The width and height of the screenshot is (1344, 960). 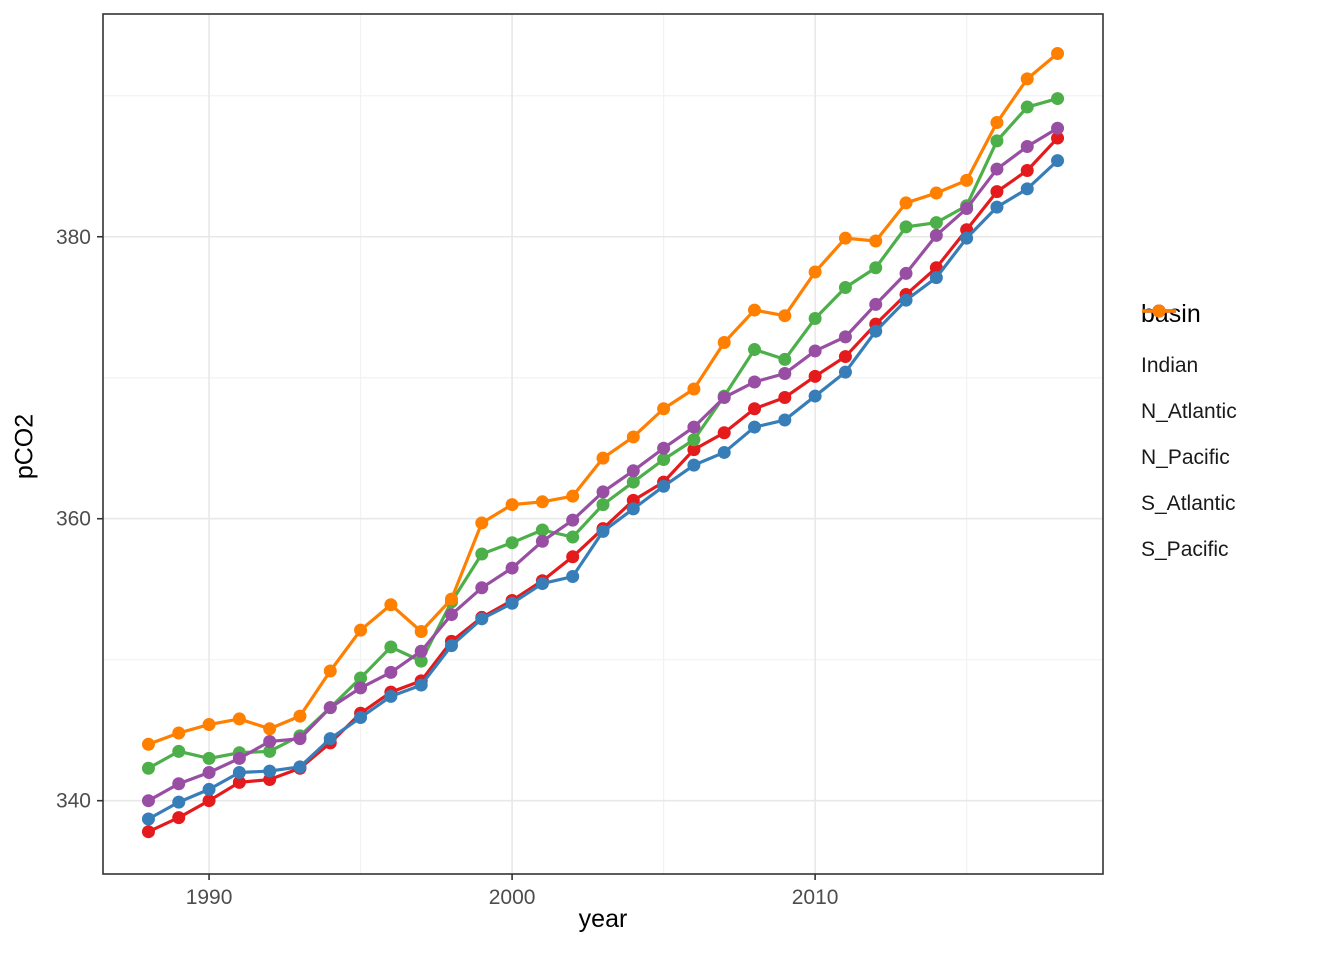 What do you see at coordinates (73, 237) in the screenshot?
I see `y-tick-label-380: 380` at bounding box center [73, 237].